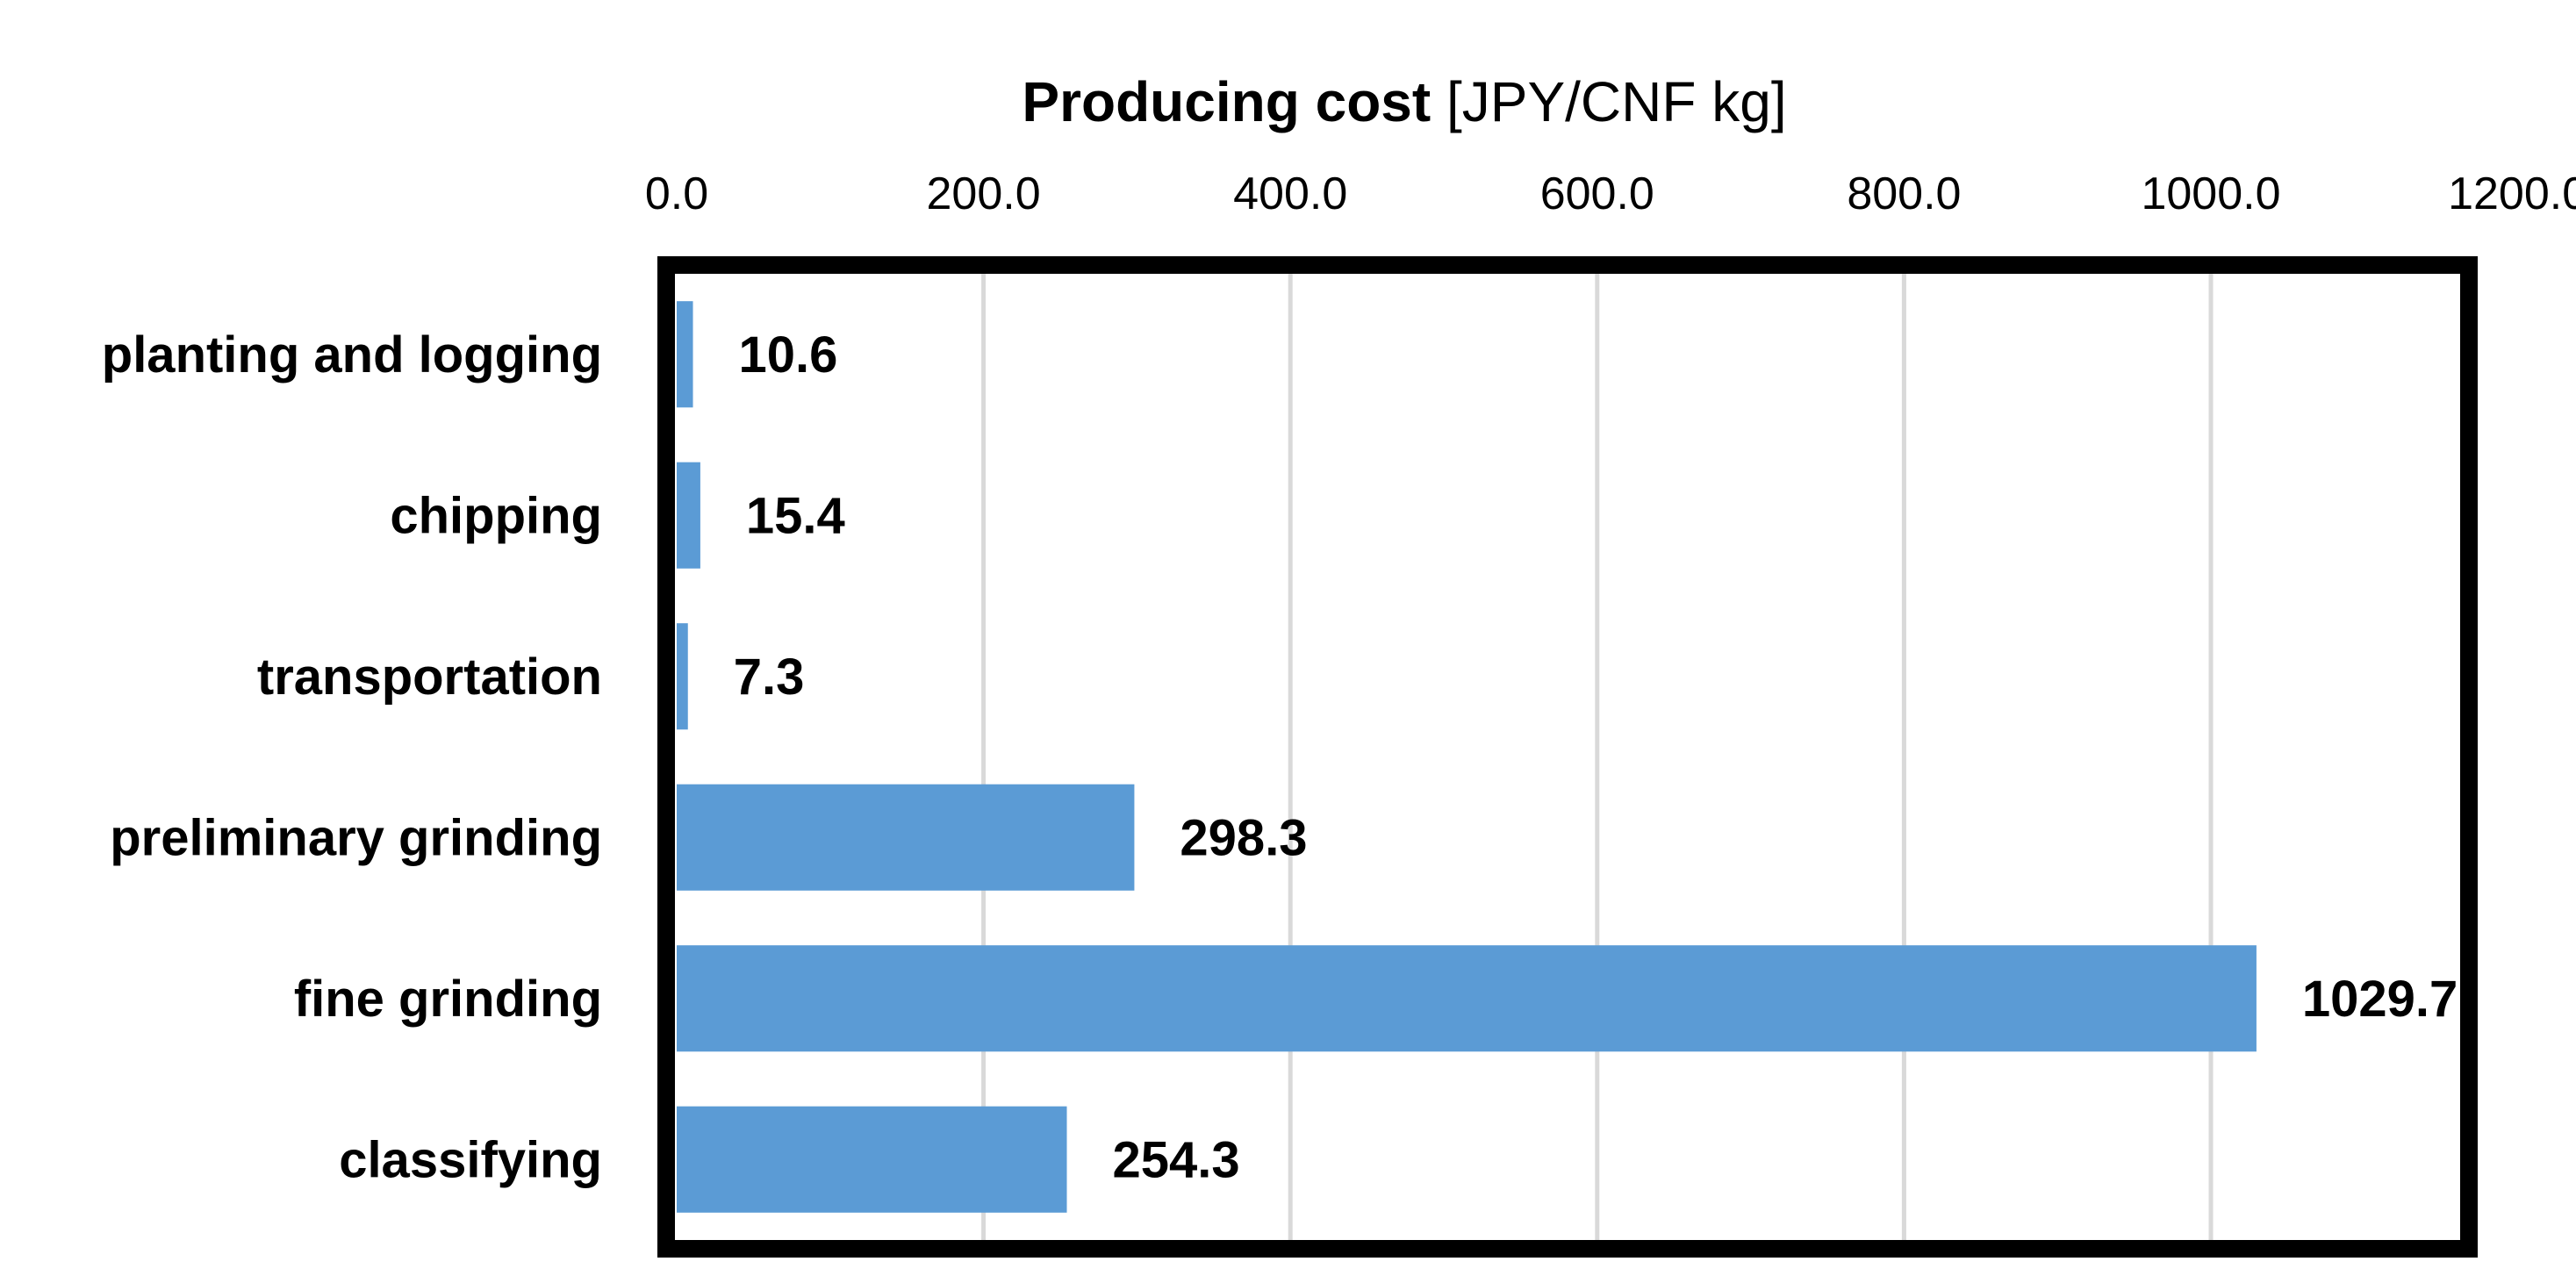 The image size is (2576, 1283). I want to click on chart-title-main: Producing cost, so click(1226, 102).